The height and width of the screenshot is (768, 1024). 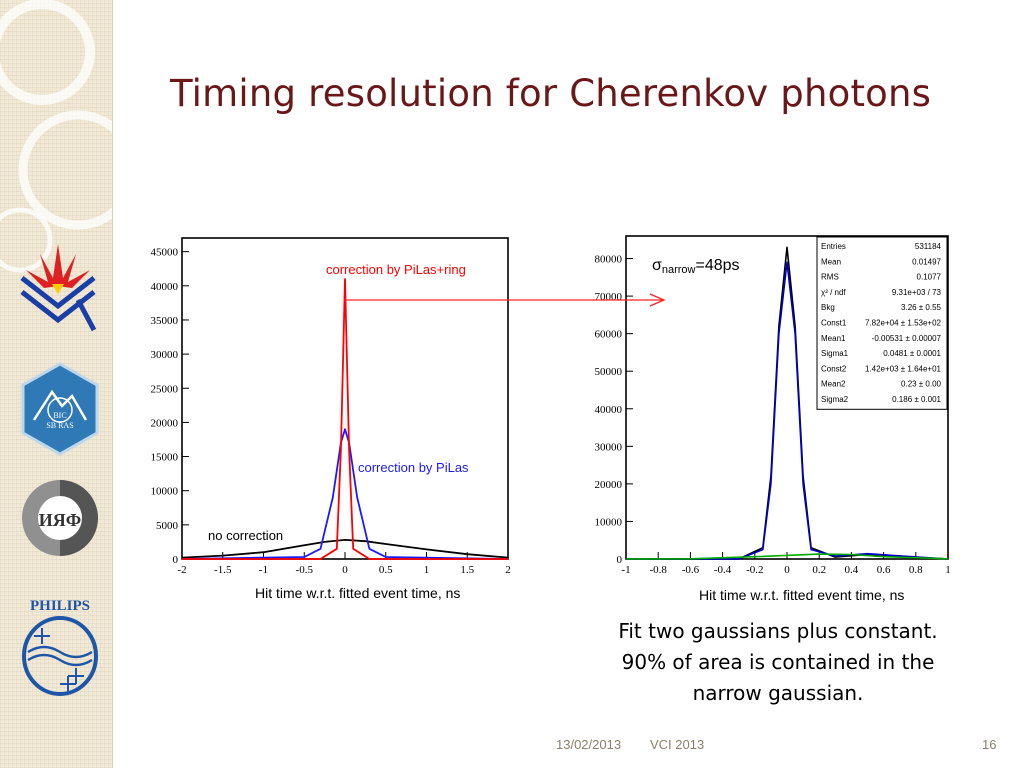 What do you see at coordinates (834, 323) in the screenshot?
I see `stats-label: Const1` at bounding box center [834, 323].